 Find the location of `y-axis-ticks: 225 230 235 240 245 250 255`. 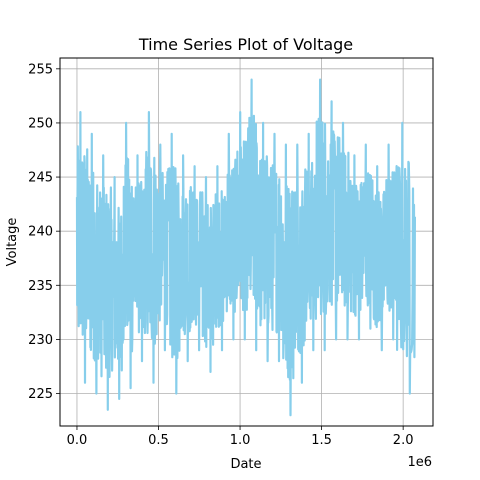

y-axis-ticks: 225 230 235 240 245 250 255 is located at coordinates (44, 232).